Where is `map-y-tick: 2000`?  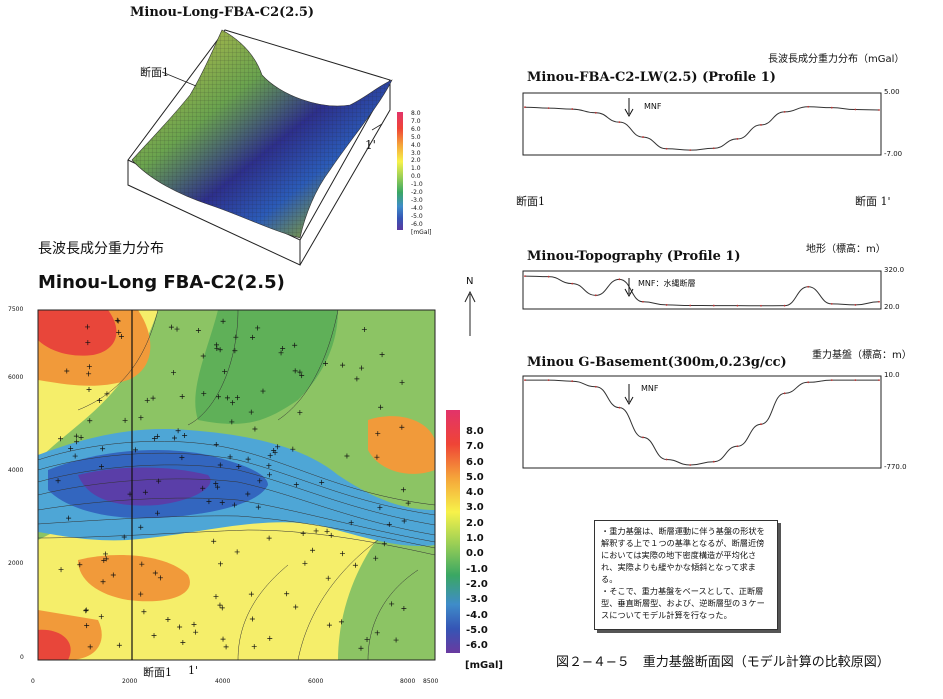
map-y-tick: 2000 is located at coordinates (16, 563).